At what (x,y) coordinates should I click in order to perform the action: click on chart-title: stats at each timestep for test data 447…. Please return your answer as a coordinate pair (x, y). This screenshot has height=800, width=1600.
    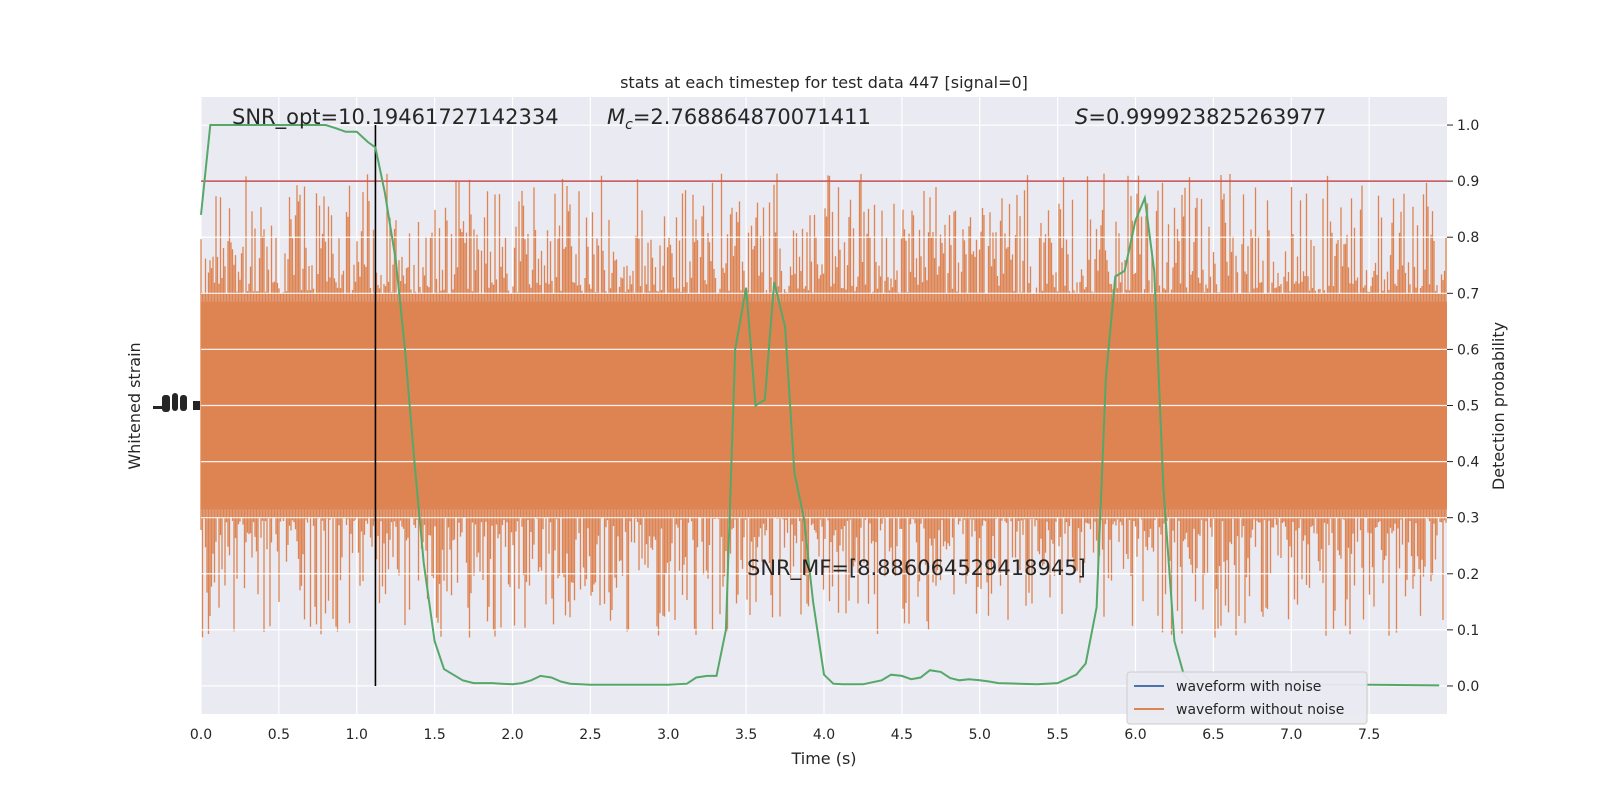
    Looking at the image, I should click on (824, 82).